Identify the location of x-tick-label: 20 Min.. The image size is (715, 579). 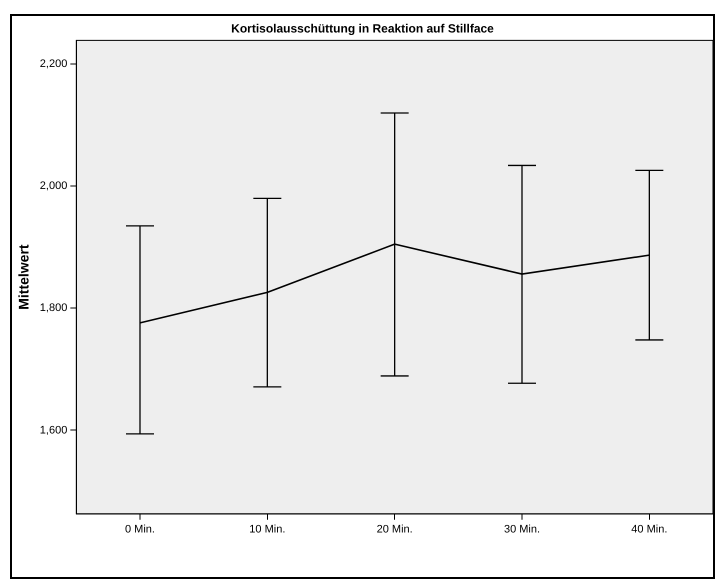
(394, 529).